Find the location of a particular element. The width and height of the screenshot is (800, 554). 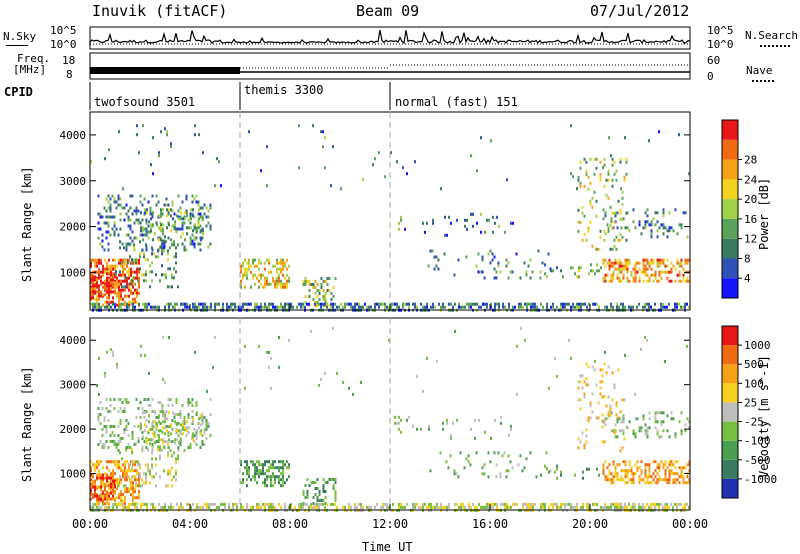

y-tick-label-0-0: 1000 is located at coordinates (73, 272).